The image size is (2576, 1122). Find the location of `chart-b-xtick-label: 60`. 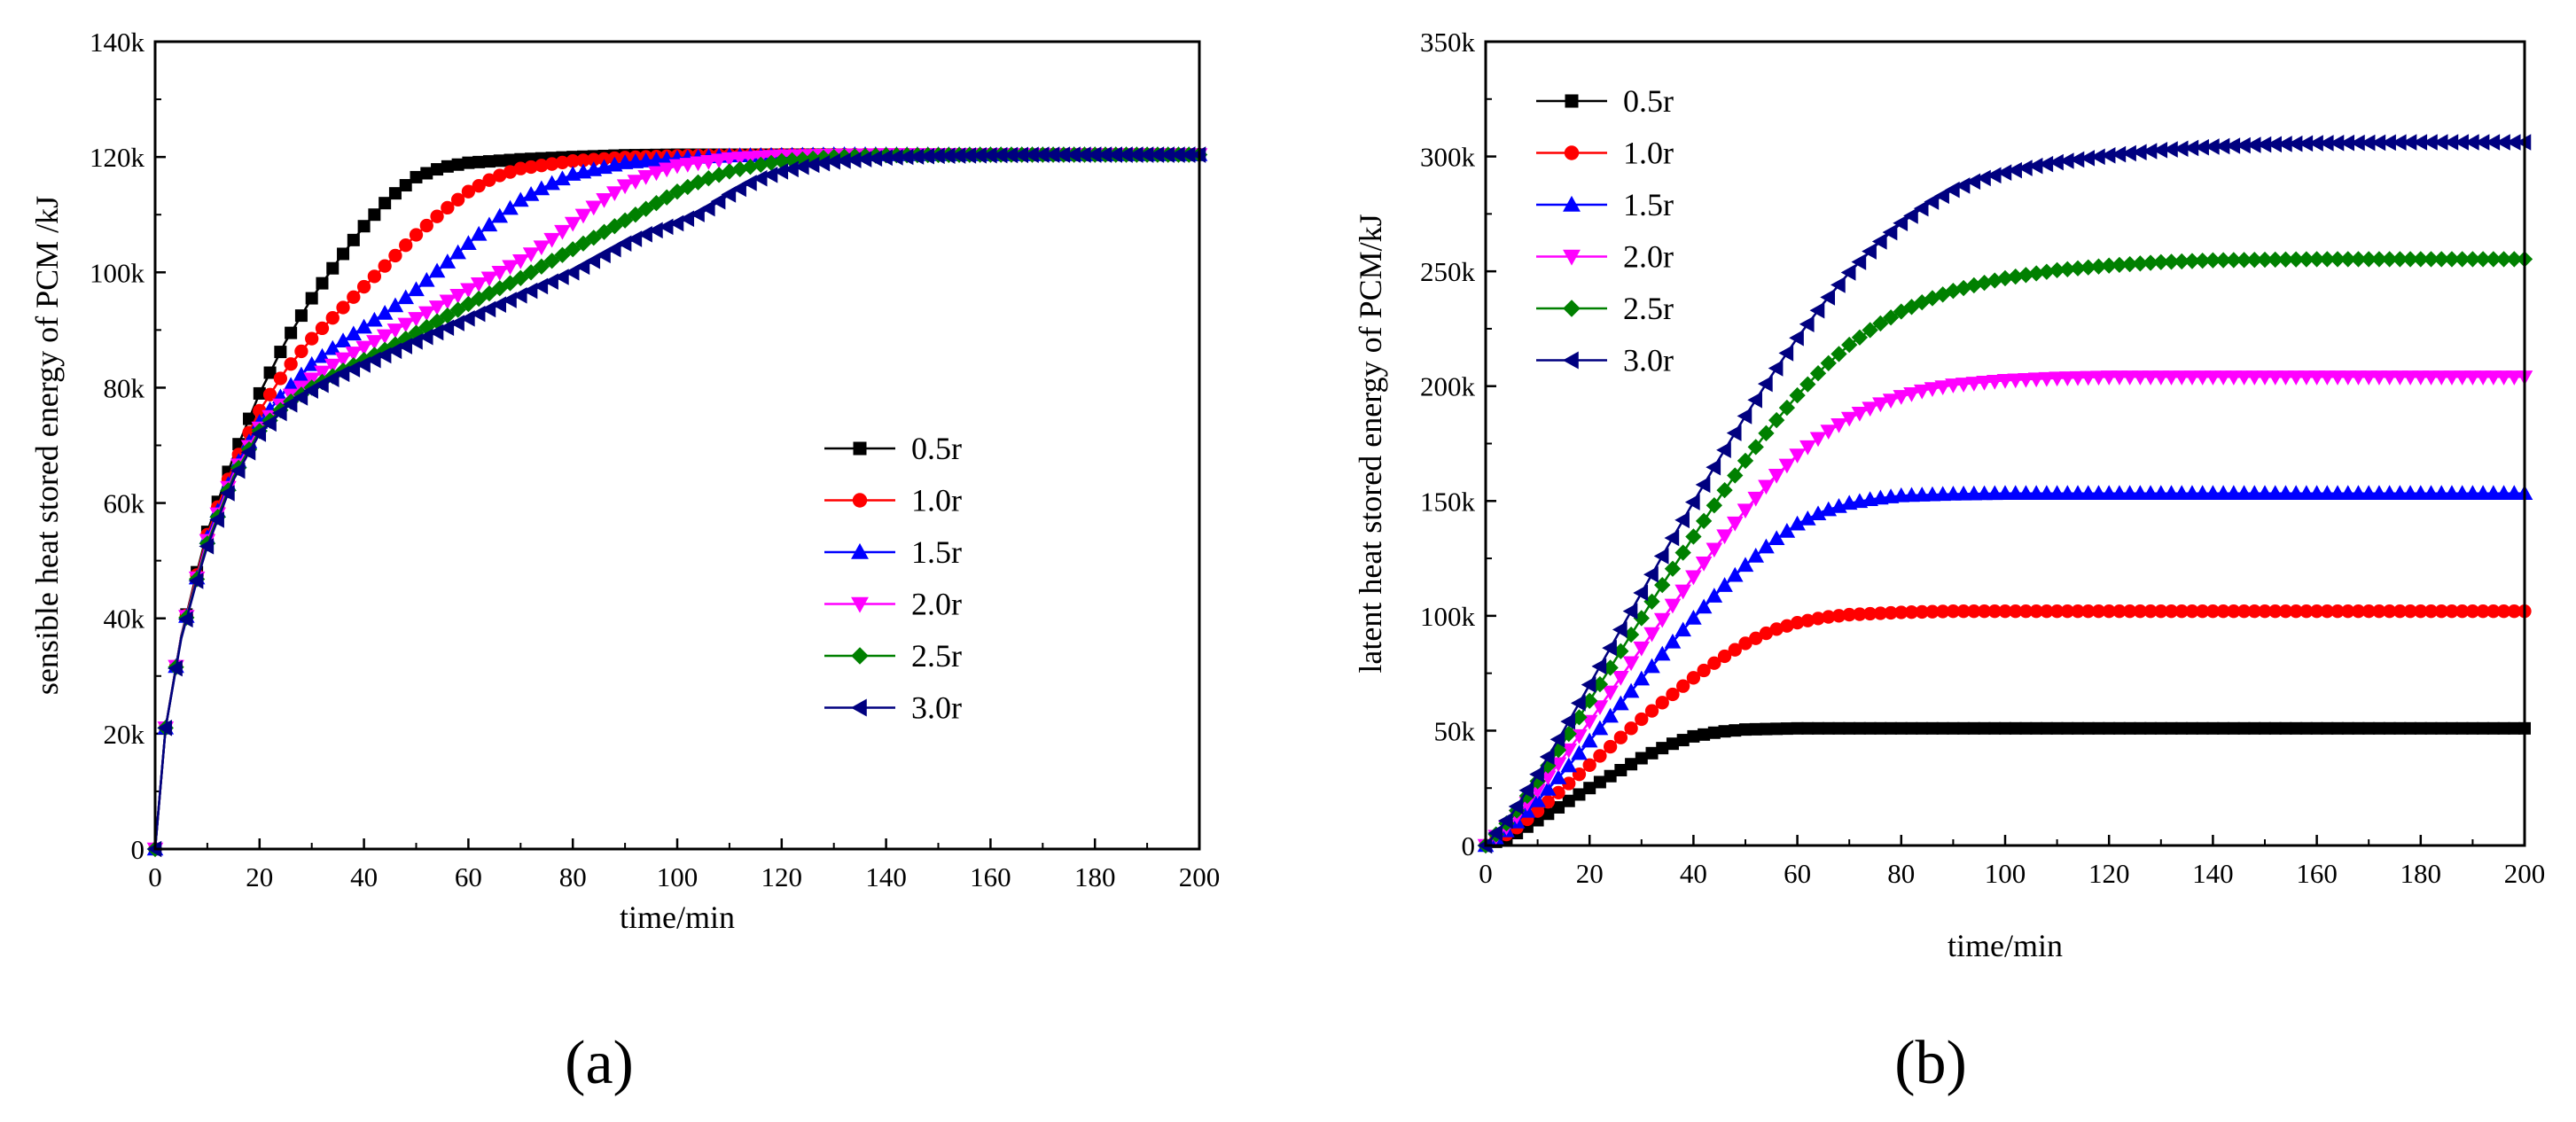

chart-b-xtick-label: 60 is located at coordinates (1797, 874).